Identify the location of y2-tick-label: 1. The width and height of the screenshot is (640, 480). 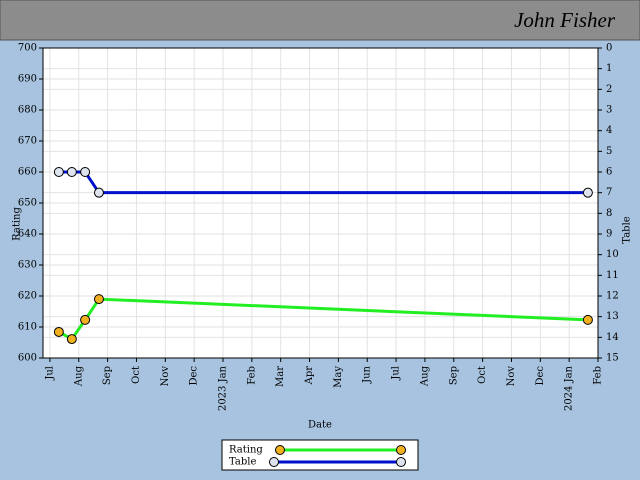
(609, 68).